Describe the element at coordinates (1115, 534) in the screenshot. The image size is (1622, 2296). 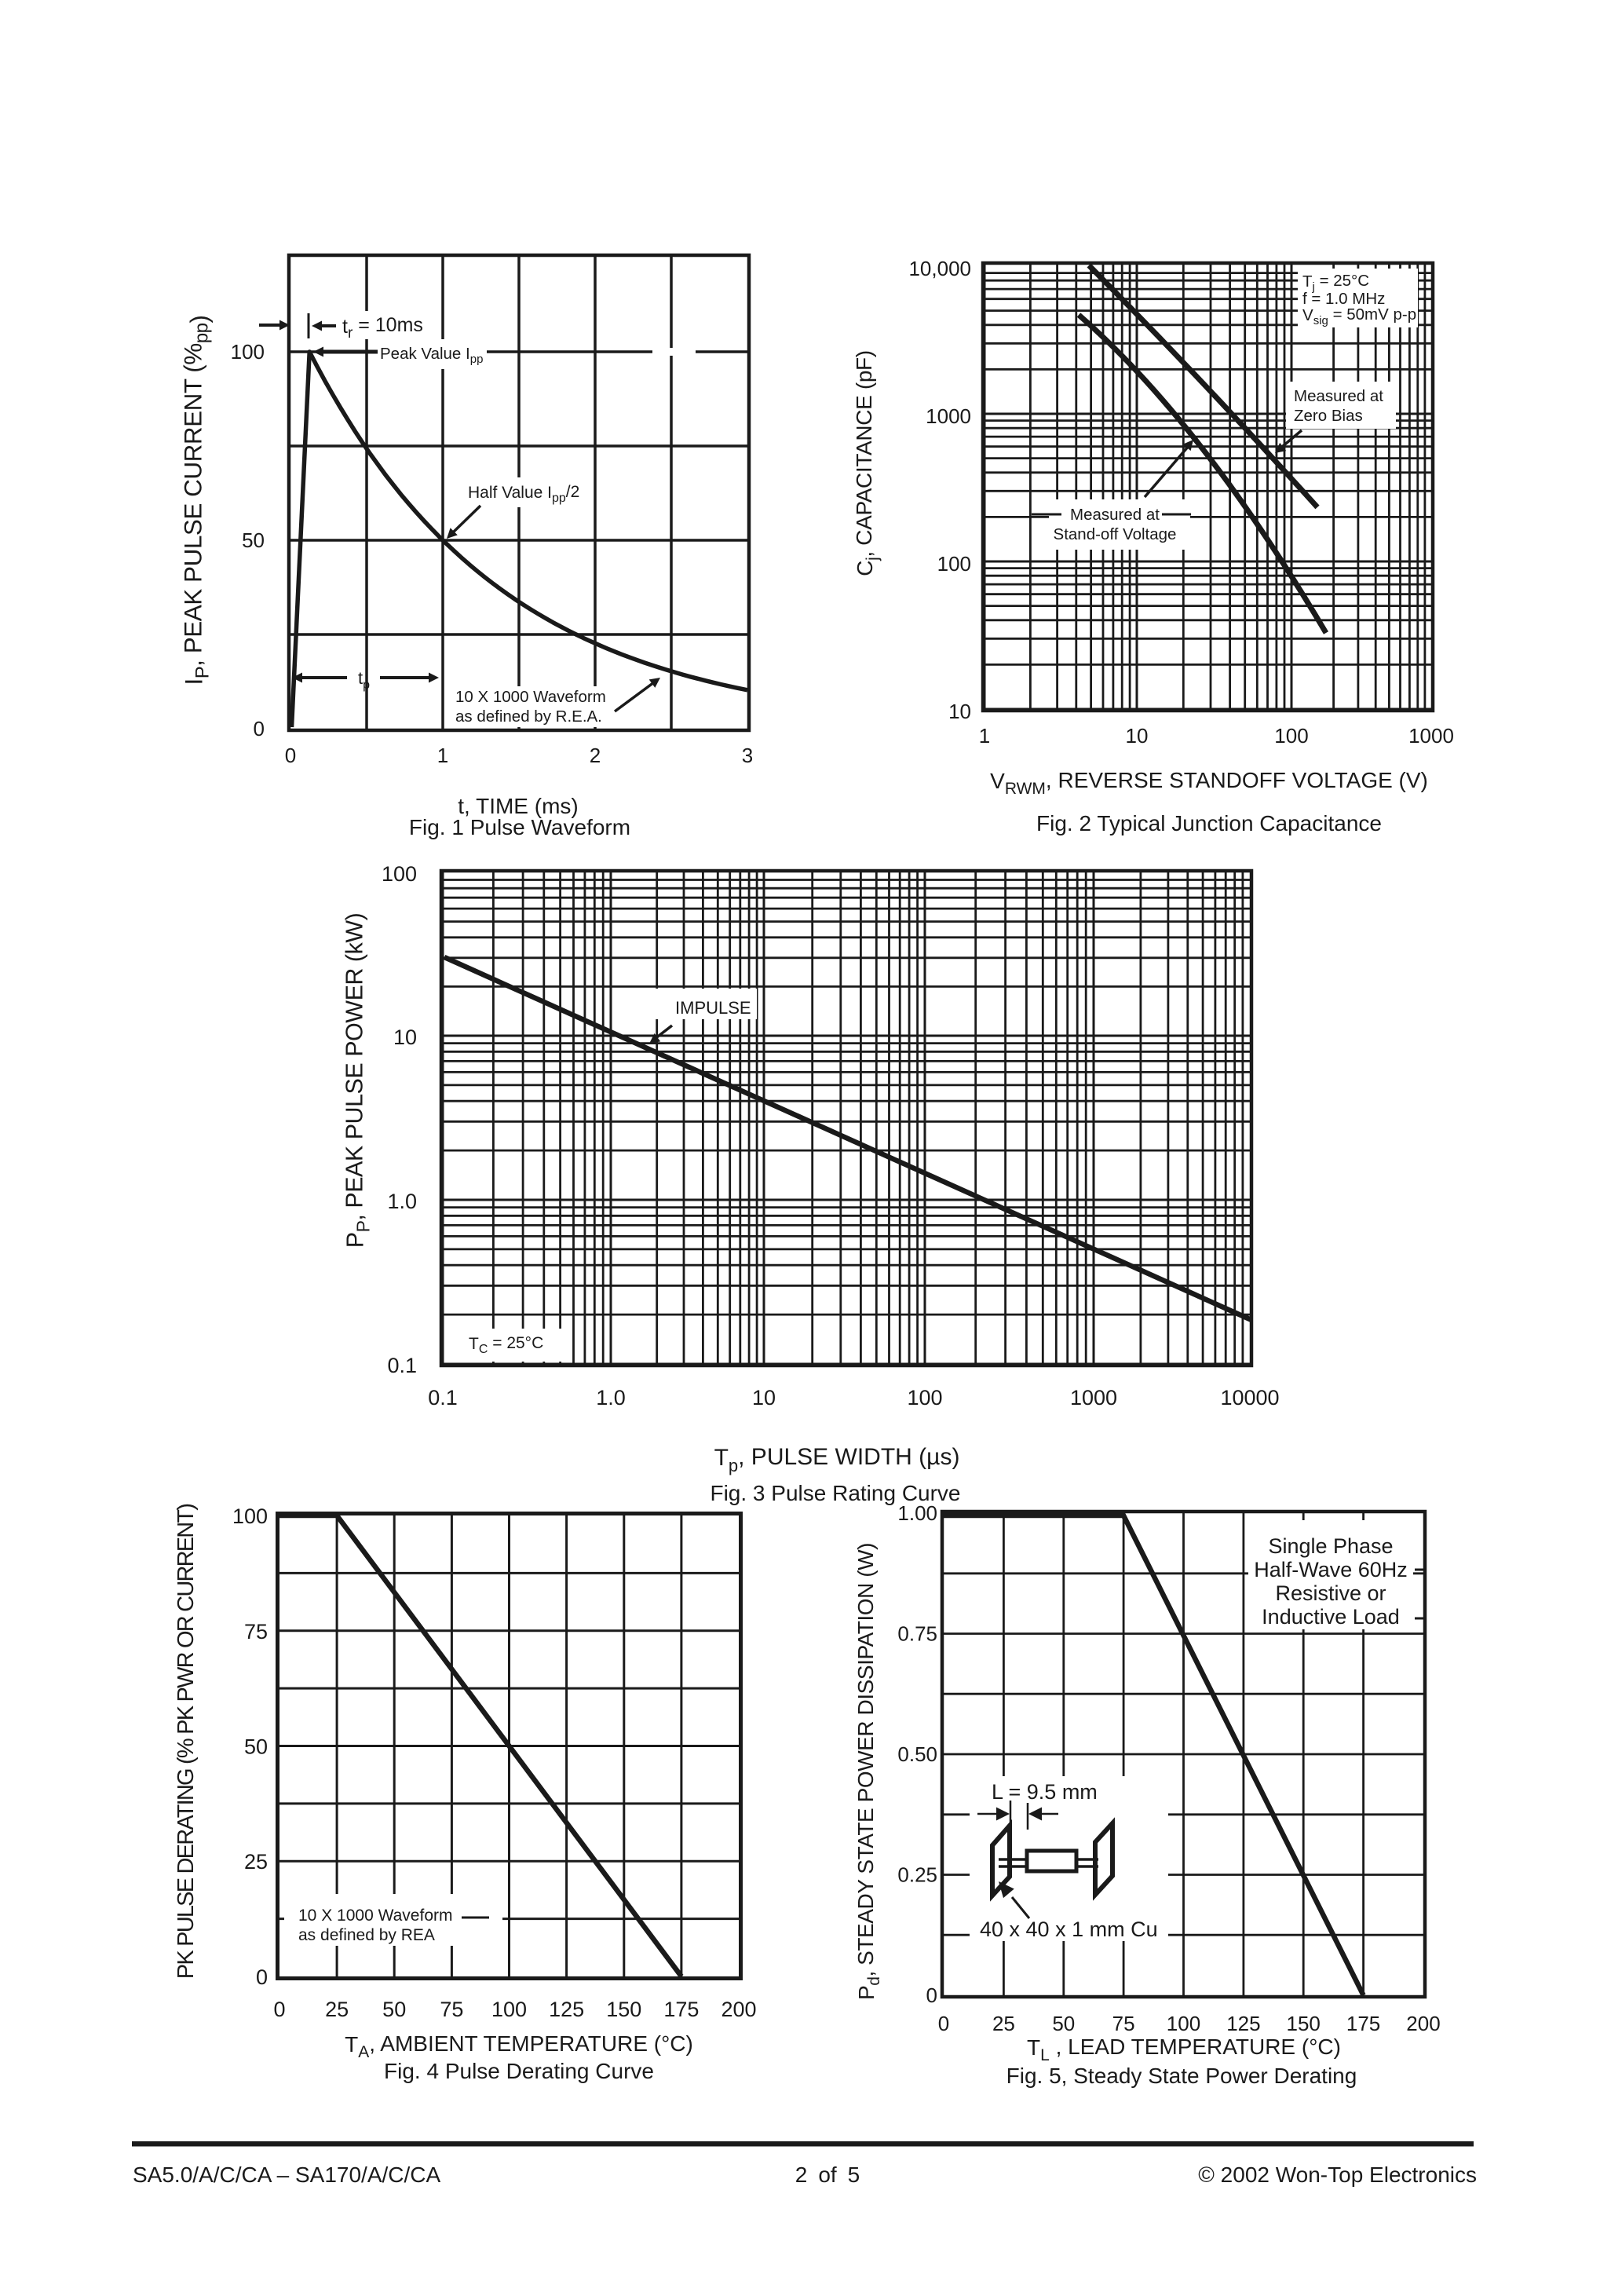
I see `svg-text: Stand-off Voltage` at that location.